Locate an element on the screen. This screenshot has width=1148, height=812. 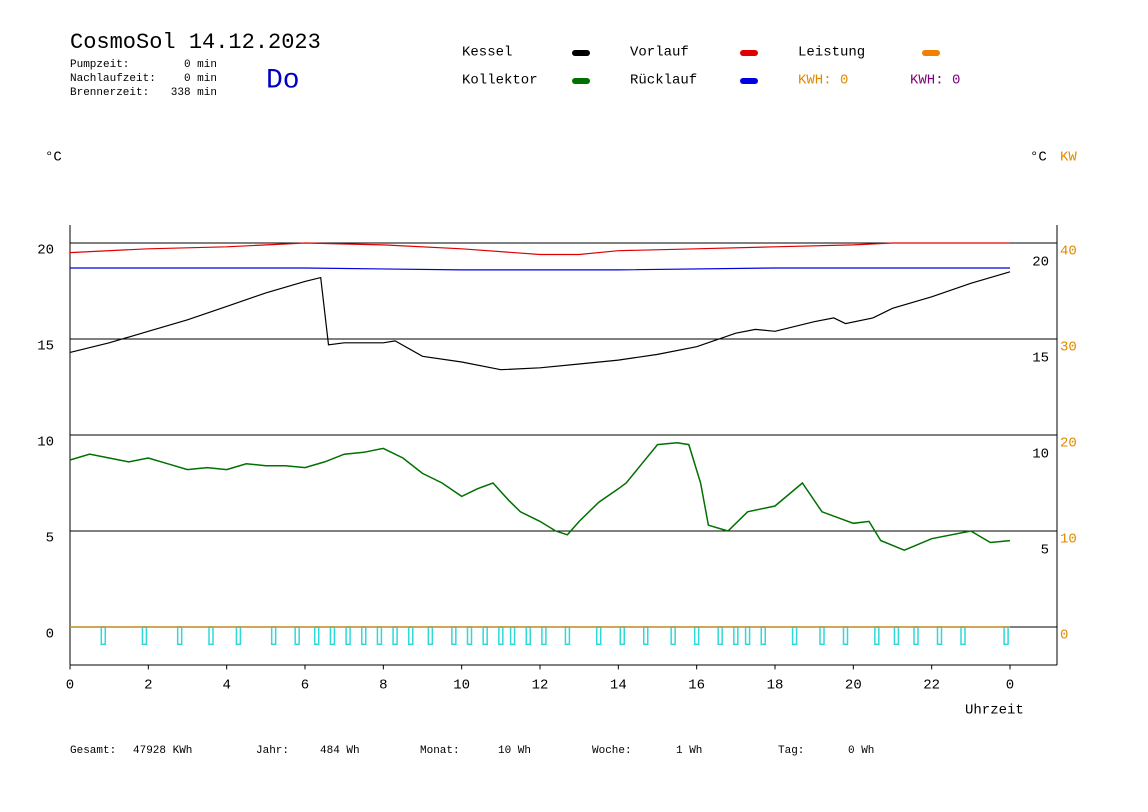
day: Do is located at coordinates (283, 80).